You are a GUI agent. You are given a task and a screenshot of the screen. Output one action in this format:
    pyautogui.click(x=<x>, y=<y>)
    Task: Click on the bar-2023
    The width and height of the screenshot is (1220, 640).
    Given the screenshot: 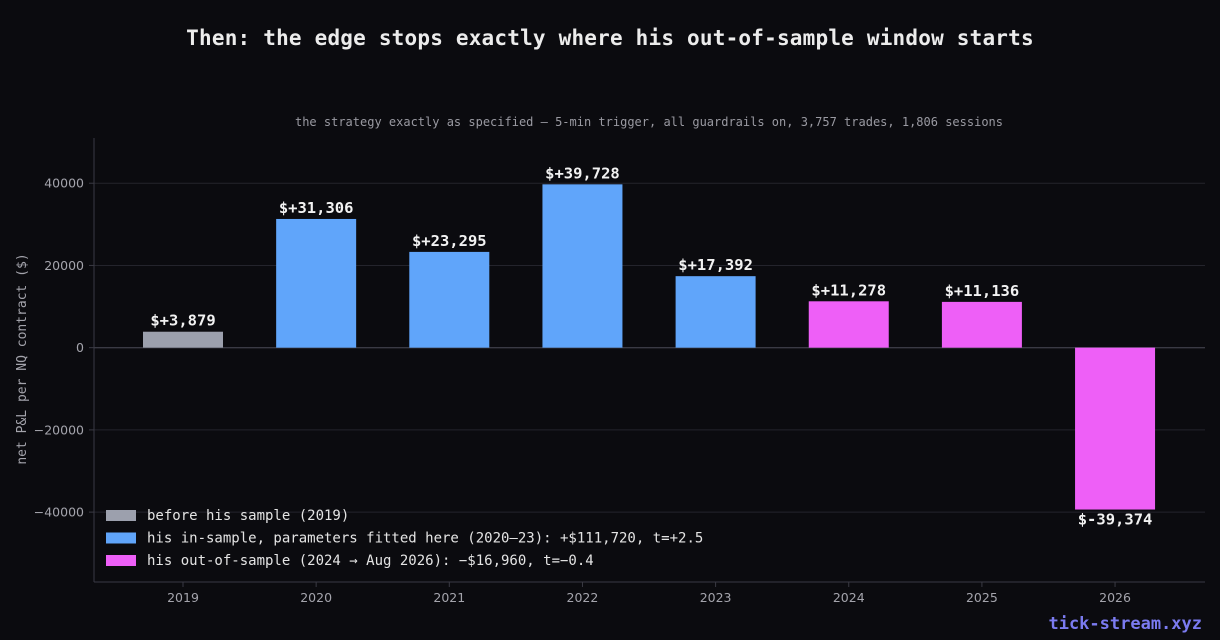 What is the action you would take?
    pyautogui.click(x=715, y=312)
    